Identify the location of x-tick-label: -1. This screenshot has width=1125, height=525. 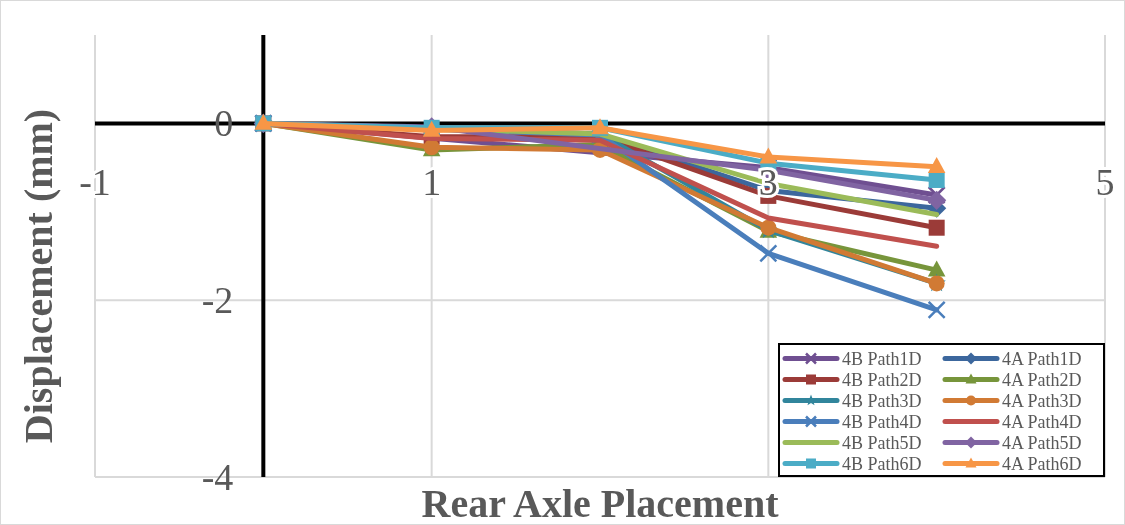
(95, 182).